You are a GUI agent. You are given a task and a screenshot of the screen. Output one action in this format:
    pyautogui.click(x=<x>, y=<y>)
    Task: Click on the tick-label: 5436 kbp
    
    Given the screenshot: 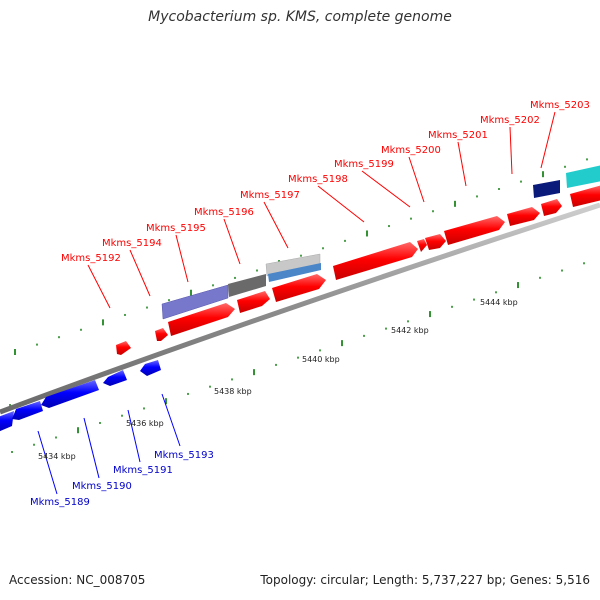 What is the action you would take?
    pyautogui.click(x=145, y=423)
    